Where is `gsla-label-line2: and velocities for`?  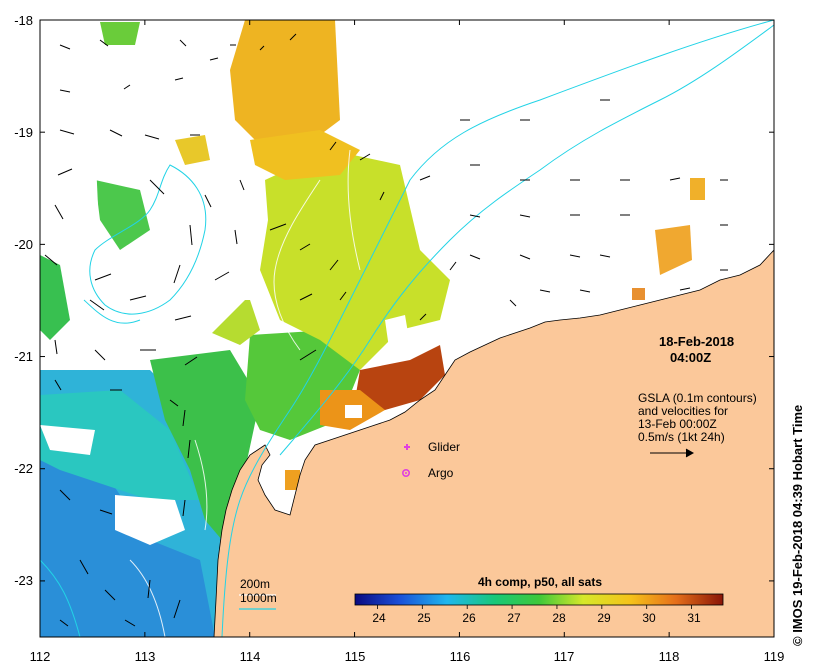 gsla-label-line2: and velocities for is located at coordinates (683, 411).